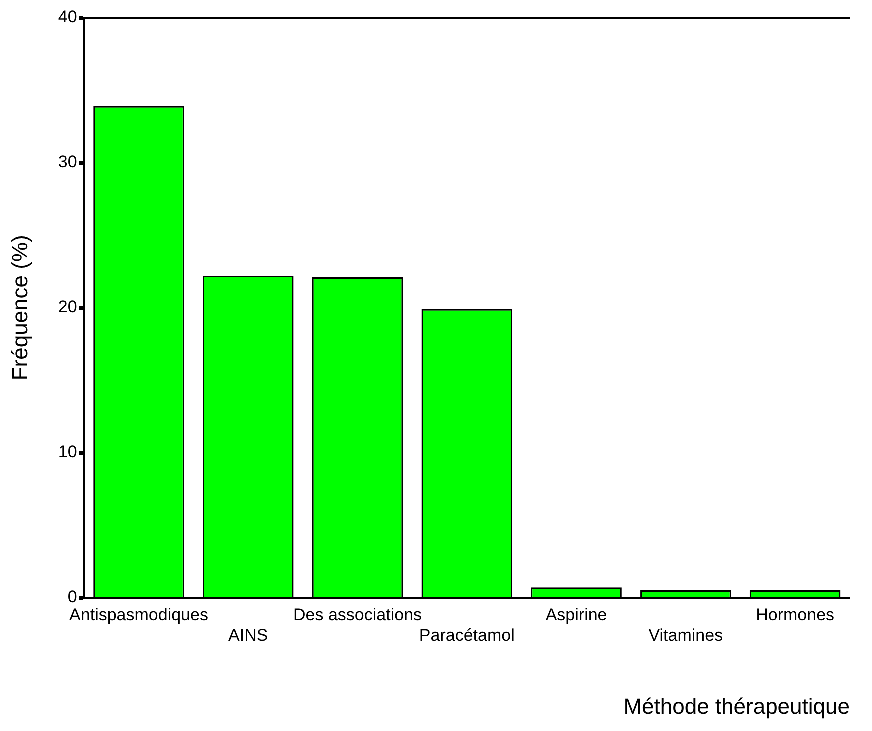  Describe the element at coordinates (795, 615) in the screenshot. I see `x-tick-label: Hormones` at that location.